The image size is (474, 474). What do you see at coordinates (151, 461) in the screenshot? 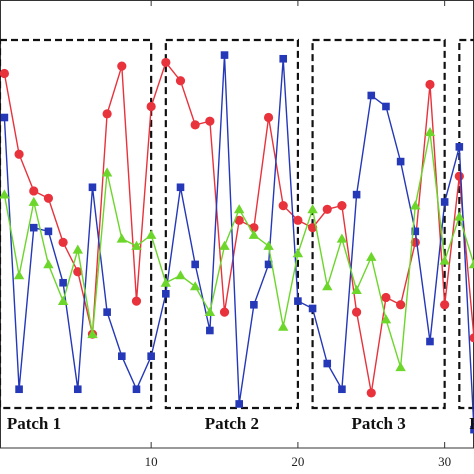
I see `x-tick-label-1: 10` at bounding box center [151, 461].